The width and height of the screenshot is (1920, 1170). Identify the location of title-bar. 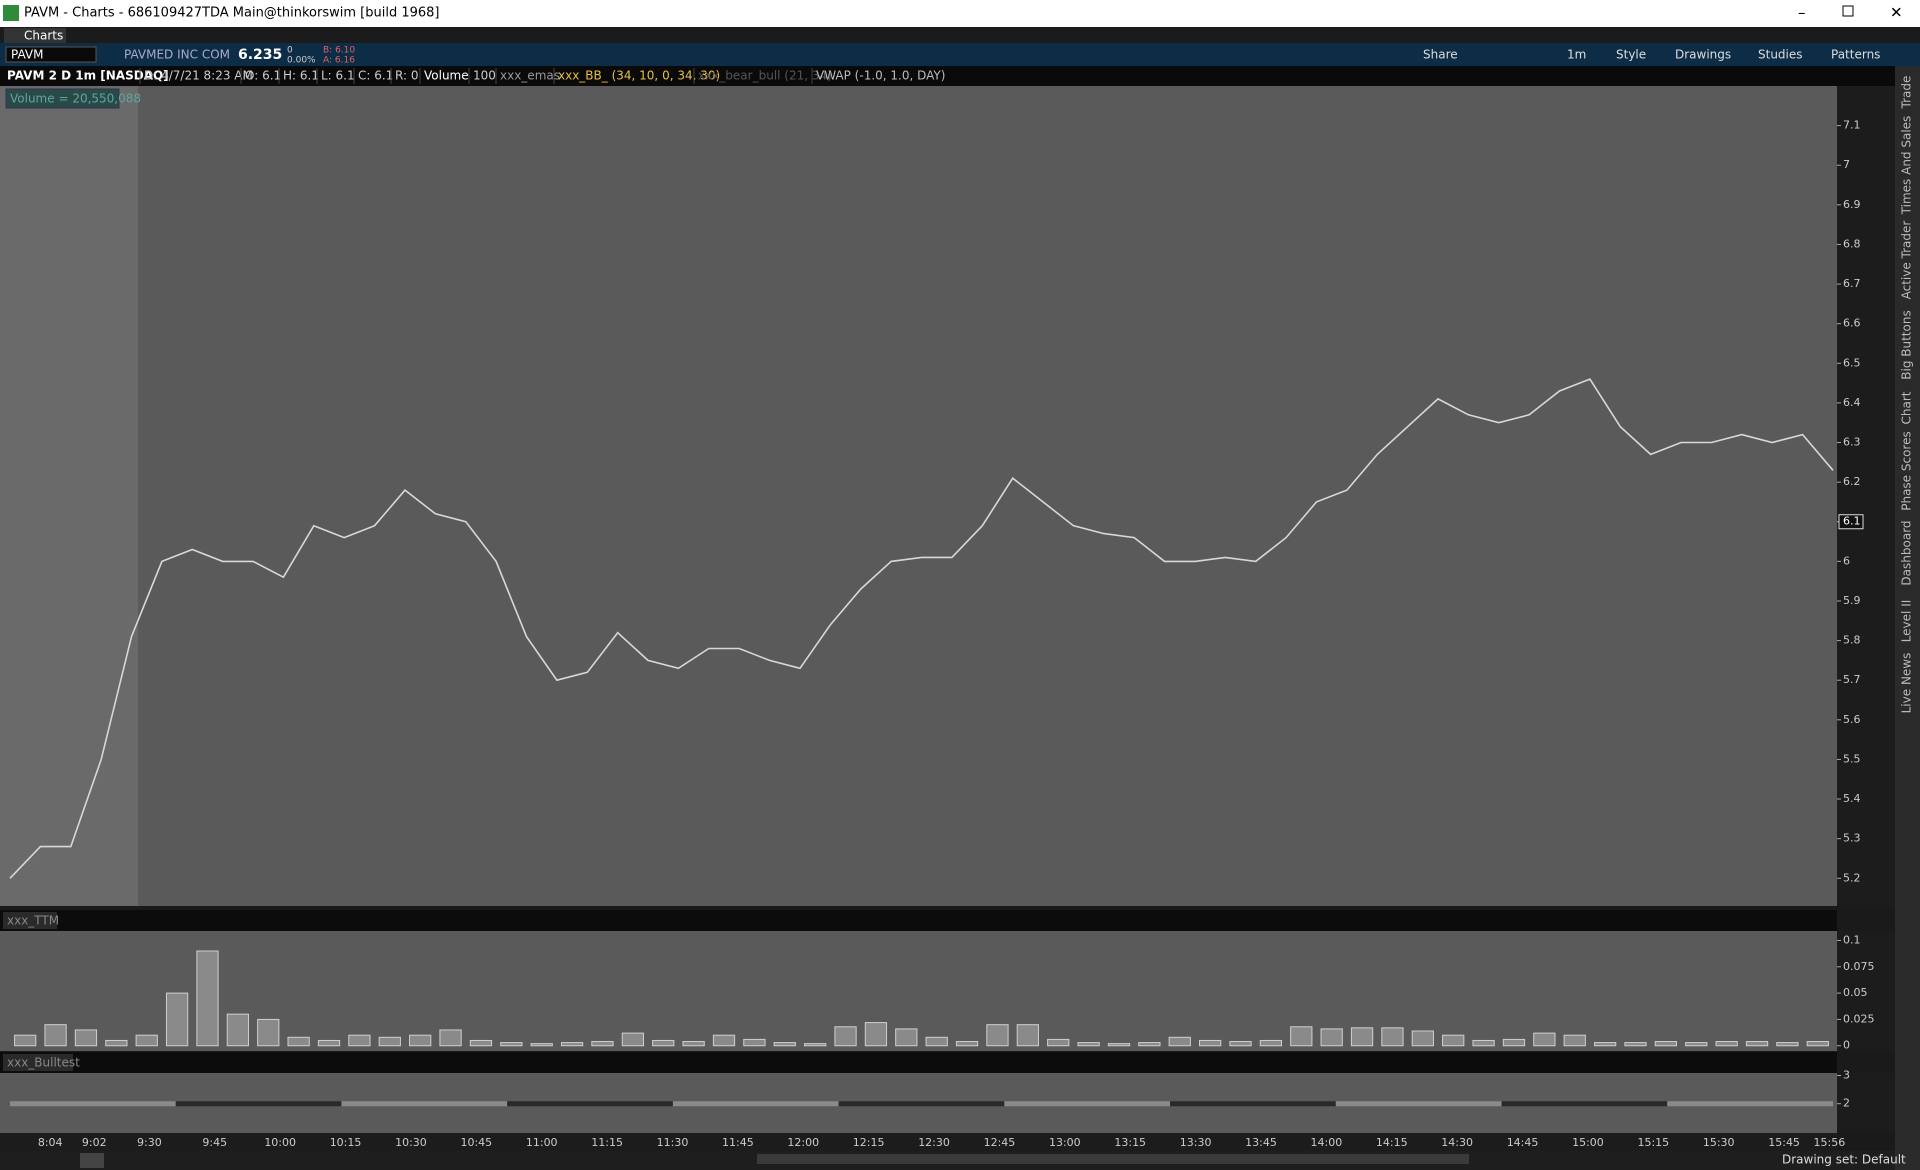
(960, 13).